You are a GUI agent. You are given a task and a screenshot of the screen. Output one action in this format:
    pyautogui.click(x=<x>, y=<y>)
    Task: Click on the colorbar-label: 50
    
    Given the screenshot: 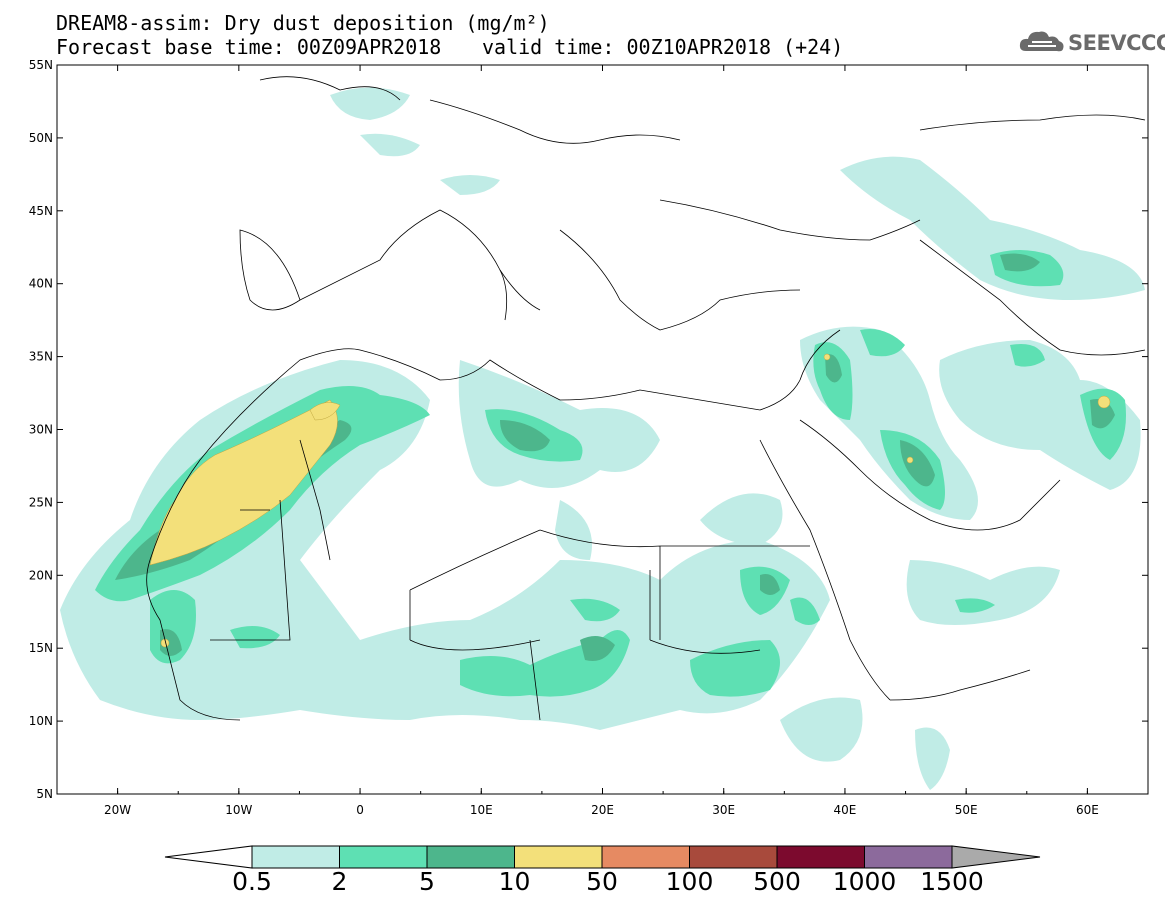 What is the action you would take?
    pyautogui.click(x=602, y=881)
    